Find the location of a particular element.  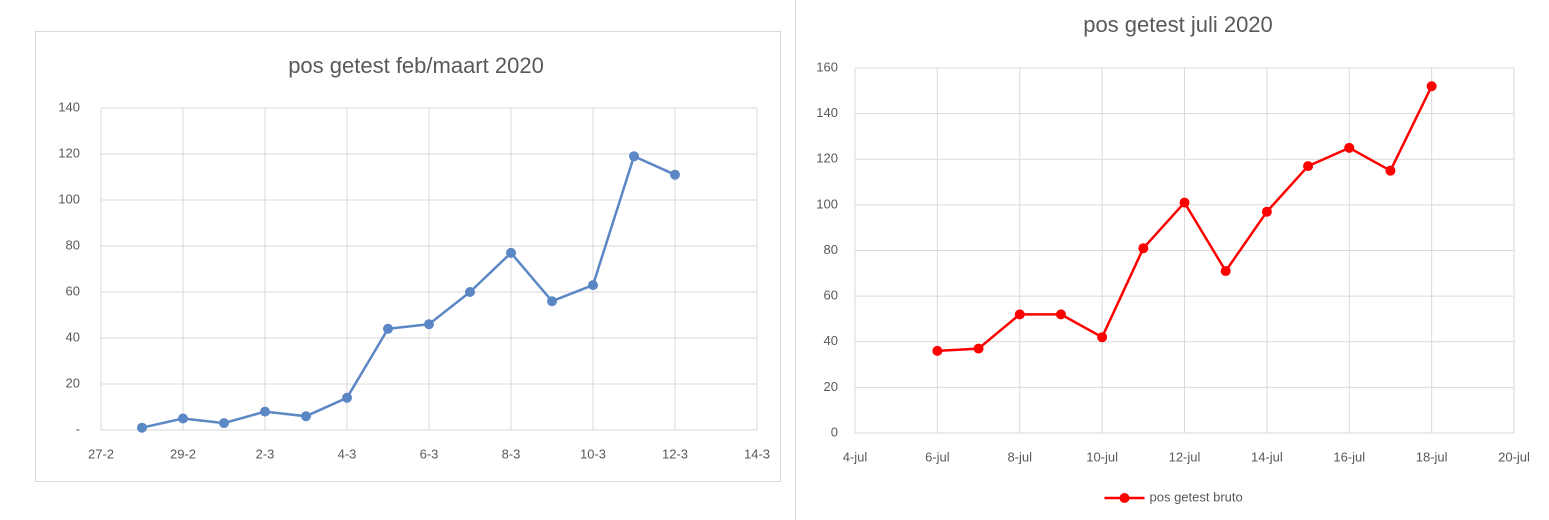

y-tick-label: - is located at coordinates (78, 428).